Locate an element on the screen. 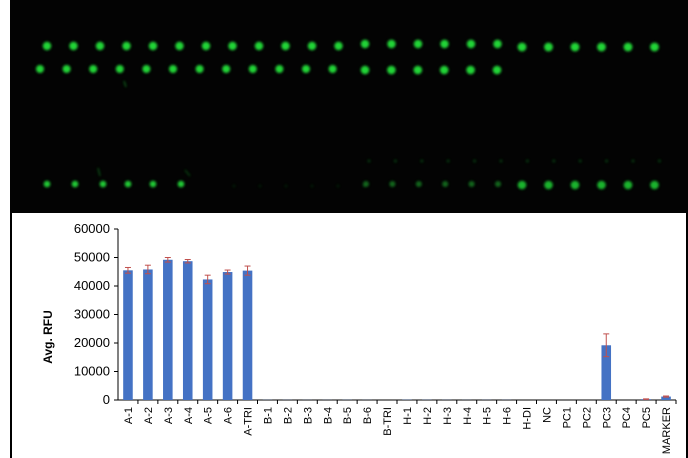 The width and height of the screenshot is (688, 458). y-tick-label: 40000 is located at coordinates (92, 285).